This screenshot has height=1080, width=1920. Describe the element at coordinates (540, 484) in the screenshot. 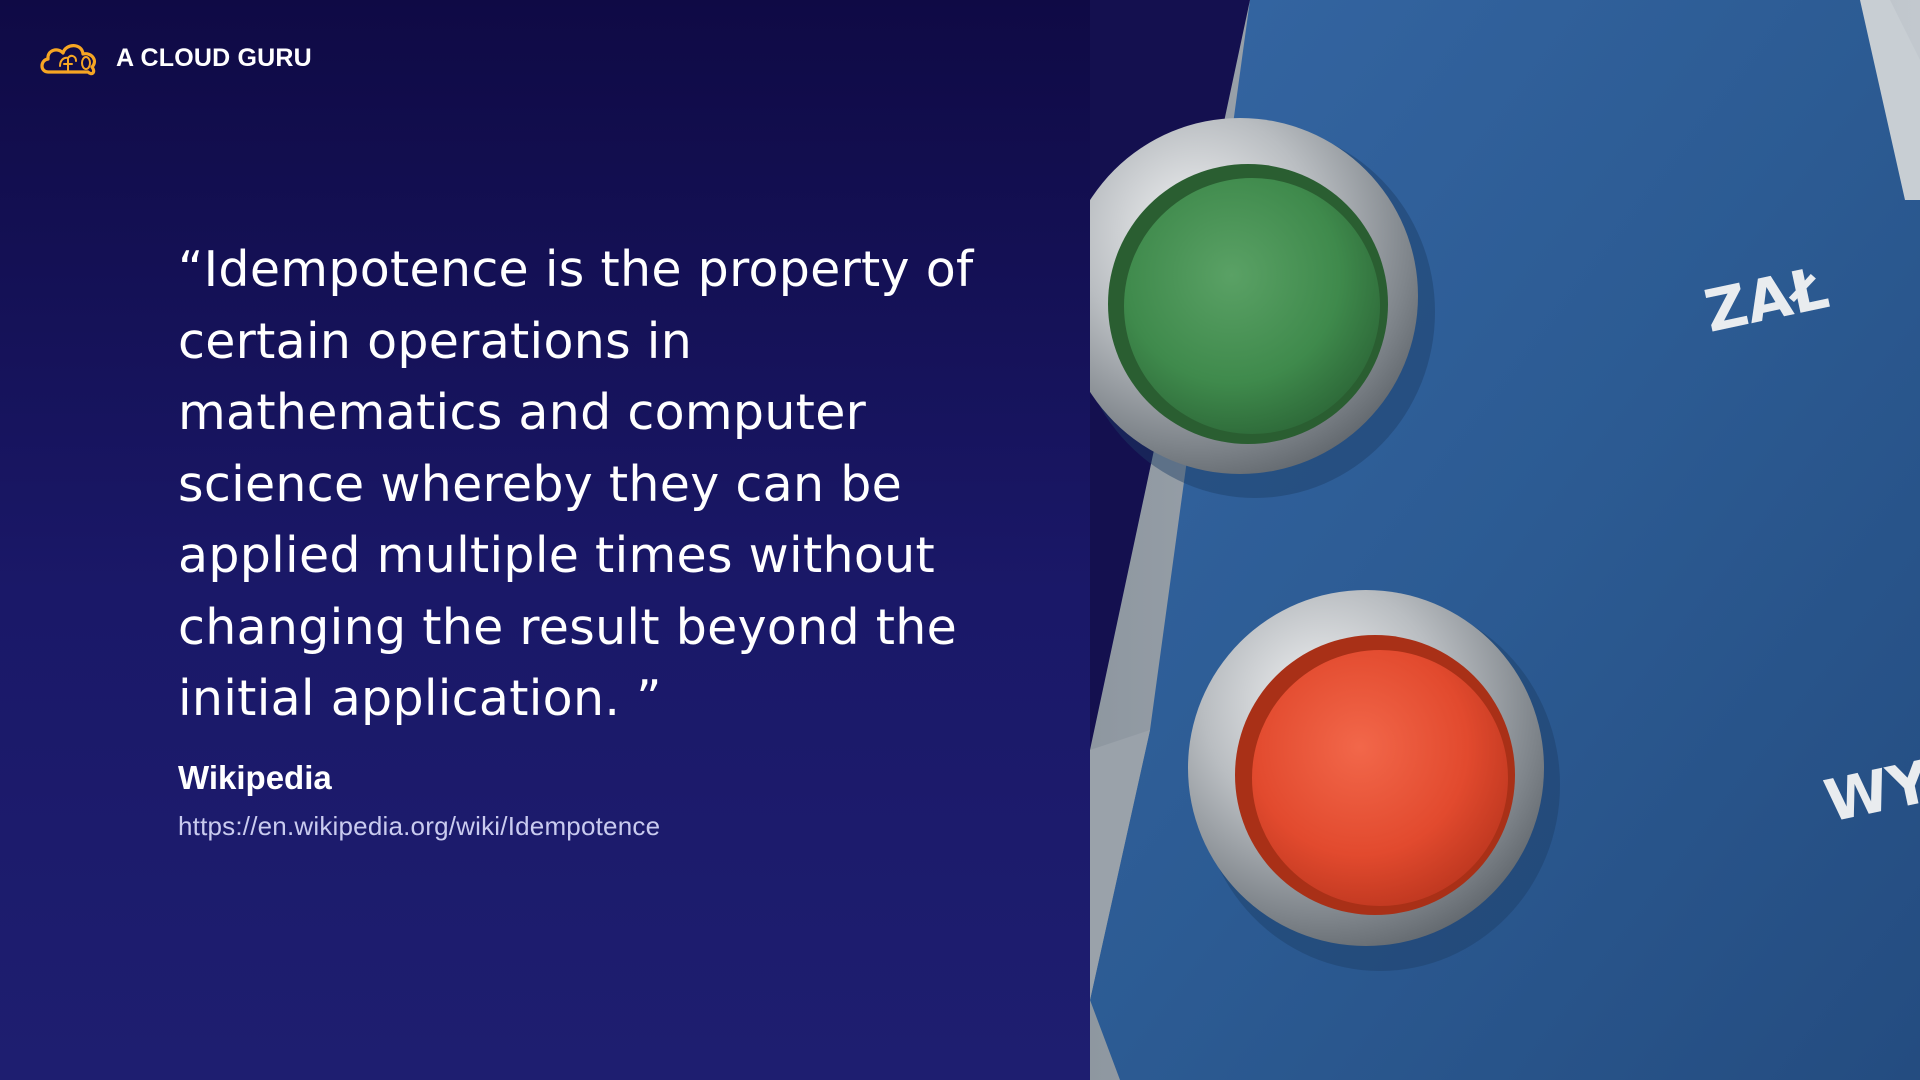

I see `quote-line: science whereby they can be` at that location.